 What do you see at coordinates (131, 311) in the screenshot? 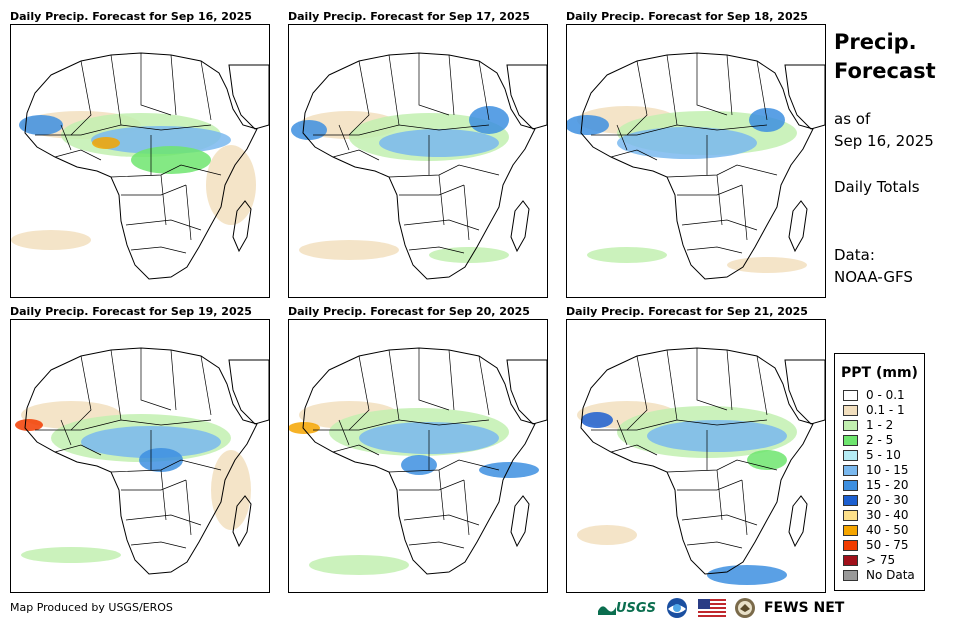
I see `panel-title-4: Daily Precip. Forecast for Sep 19, 2025` at bounding box center [131, 311].